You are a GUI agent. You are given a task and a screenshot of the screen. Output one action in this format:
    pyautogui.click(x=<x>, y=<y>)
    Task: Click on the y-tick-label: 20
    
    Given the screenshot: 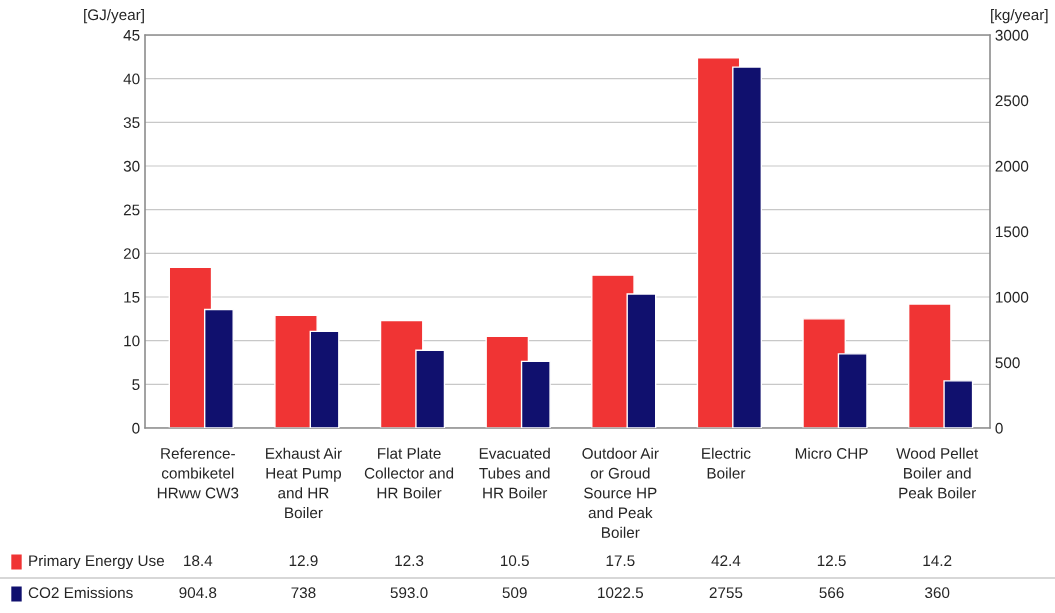 What is the action you would take?
    pyautogui.click(x=131, y=254)
    